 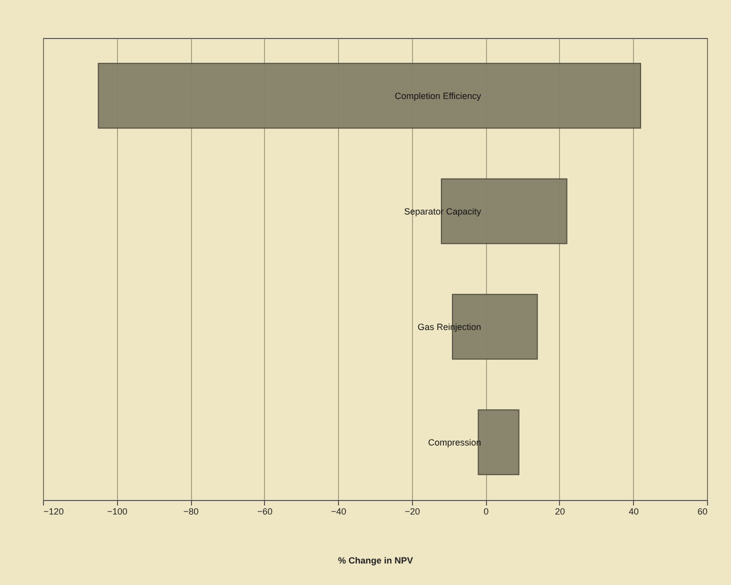 I want to click on x-tick-label: −100, so click(x=117, y=511).